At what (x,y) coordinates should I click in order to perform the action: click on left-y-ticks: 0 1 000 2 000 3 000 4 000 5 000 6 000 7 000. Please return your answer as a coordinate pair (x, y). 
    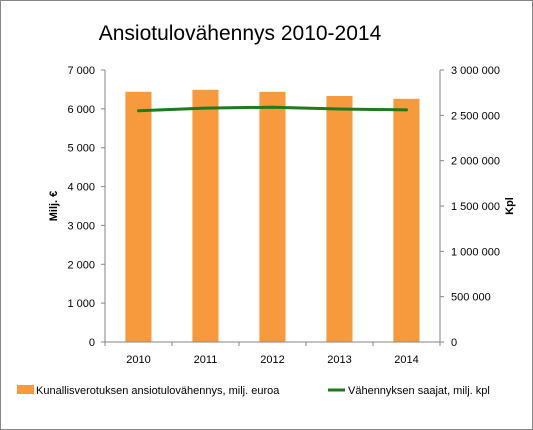
    Looking at the image, I should click on (86, 207).